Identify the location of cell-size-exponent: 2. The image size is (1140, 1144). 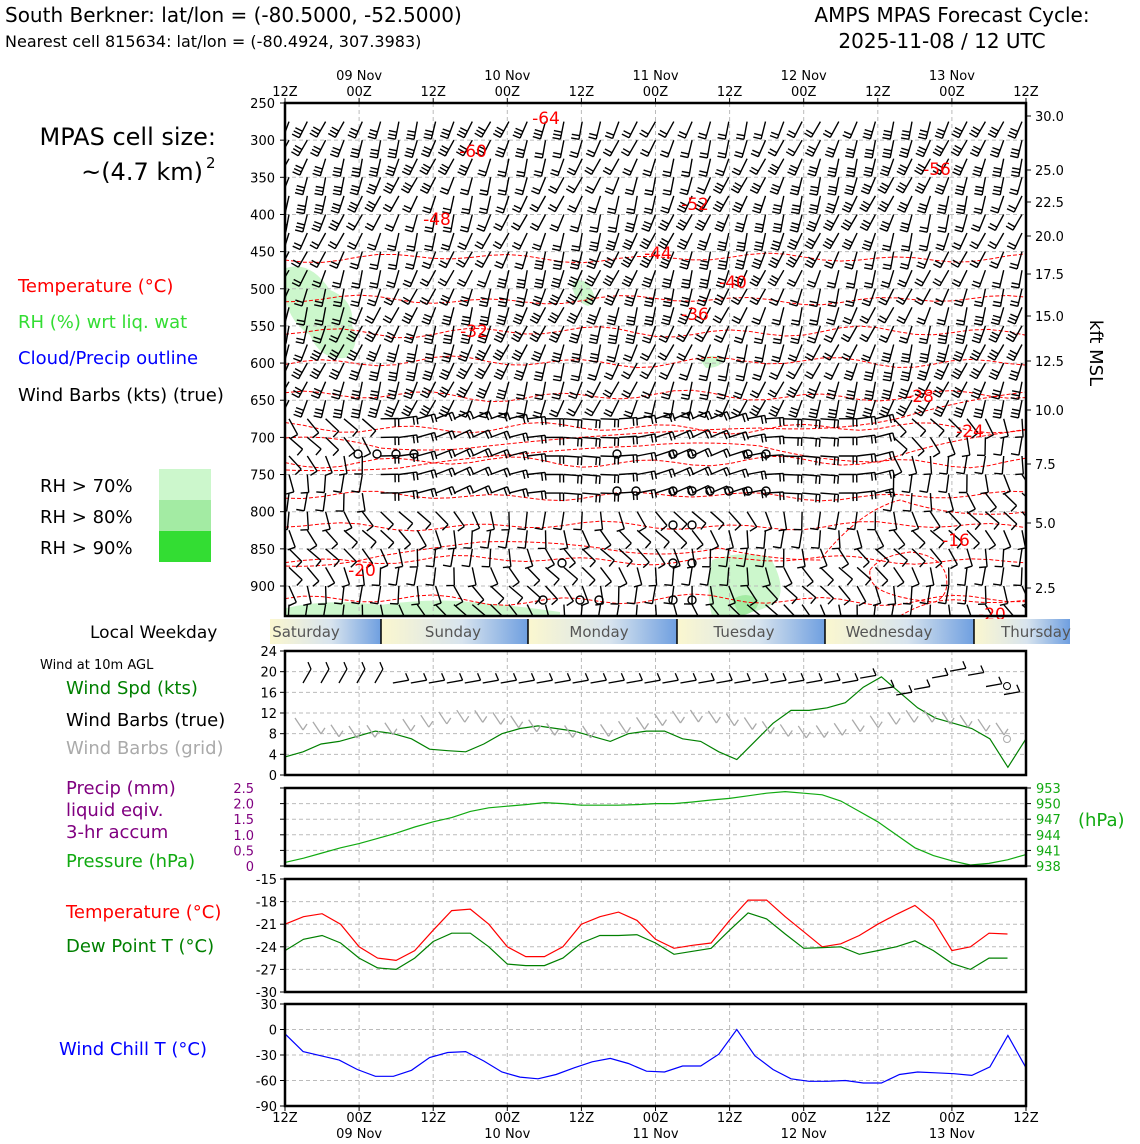
(211, 163).